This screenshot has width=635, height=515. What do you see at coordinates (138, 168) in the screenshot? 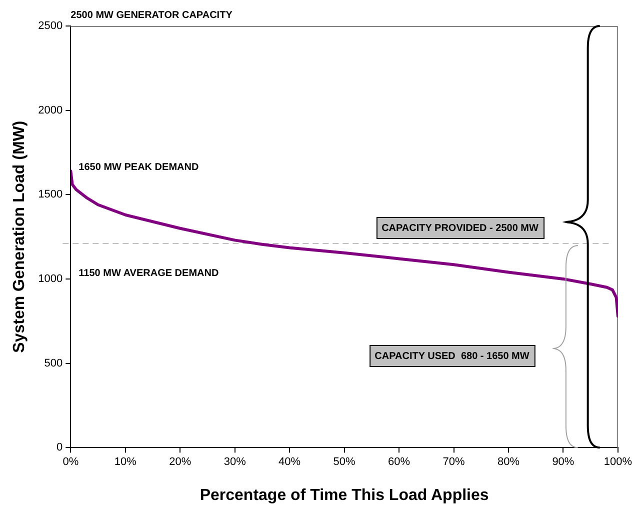
I see `annotation: 1650 MW PEAK DEMAND` at bounding box center [138, 168].